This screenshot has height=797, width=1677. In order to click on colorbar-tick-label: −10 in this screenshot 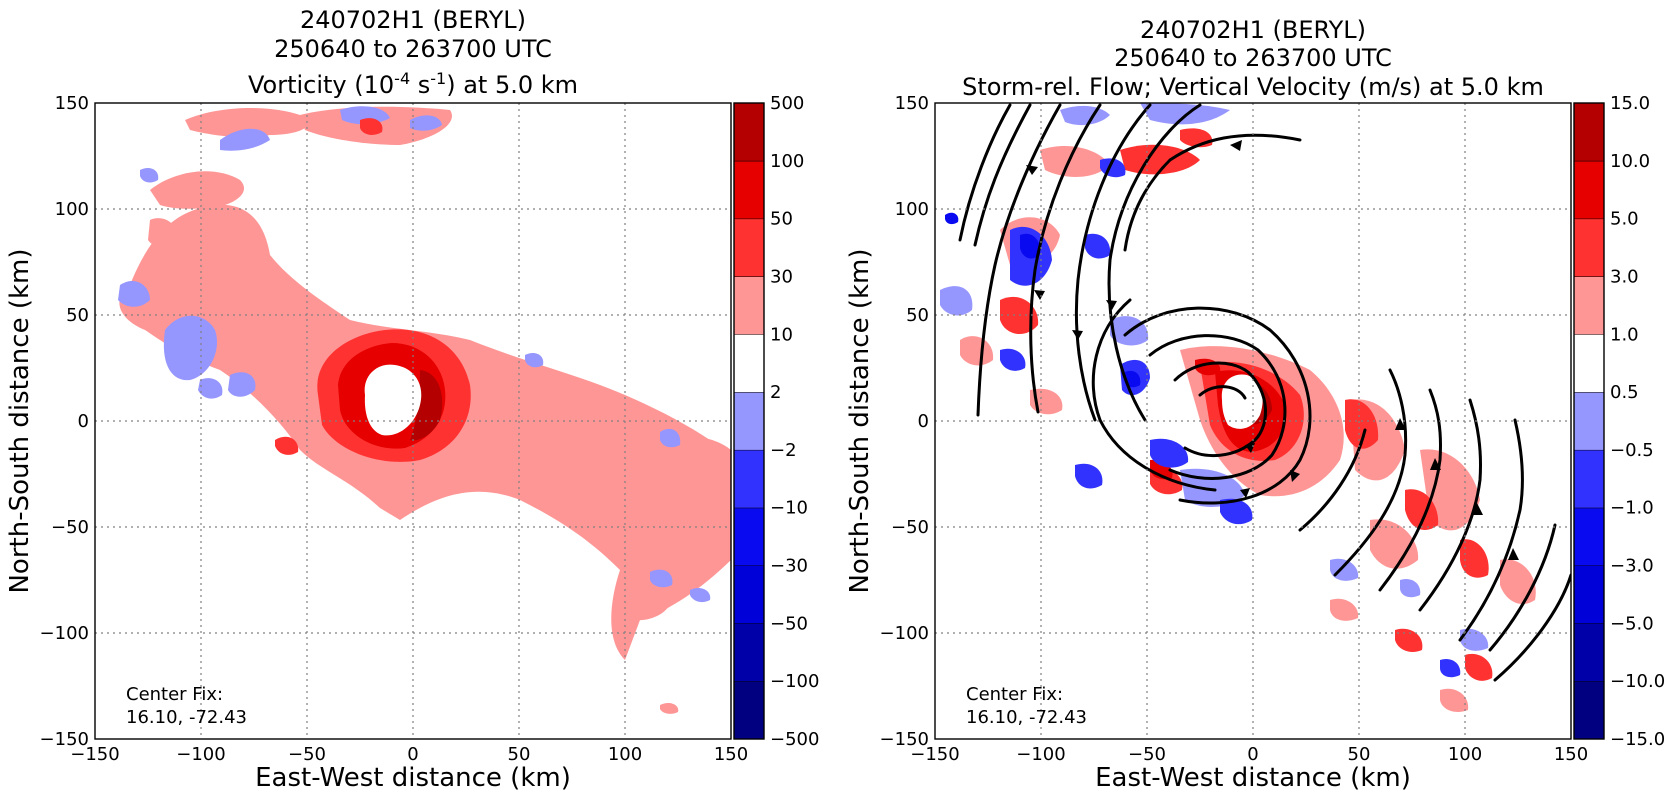, I will do `click(789, 508)`.